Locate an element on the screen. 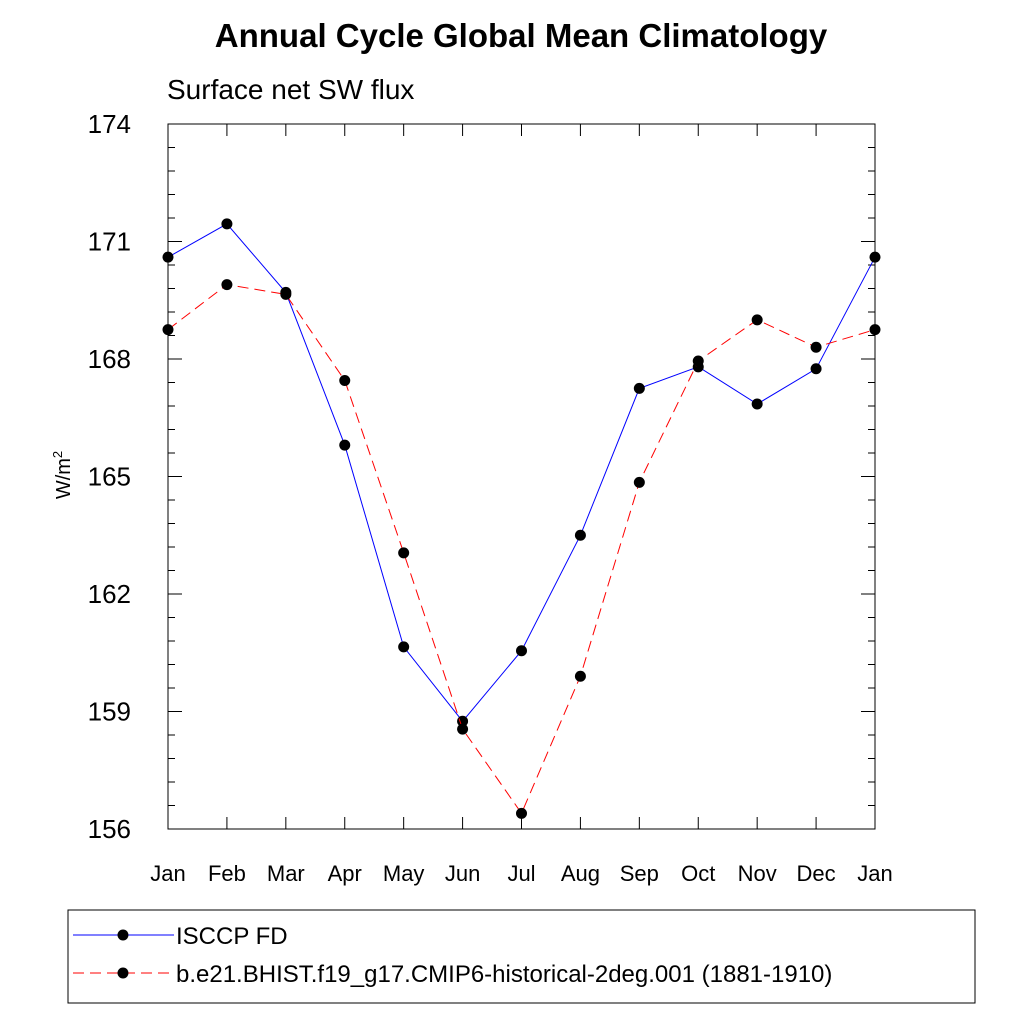 The height and width of the screenshot is (1024, 1024). x-tick-label: Jun is located at coordinates (462, 873).